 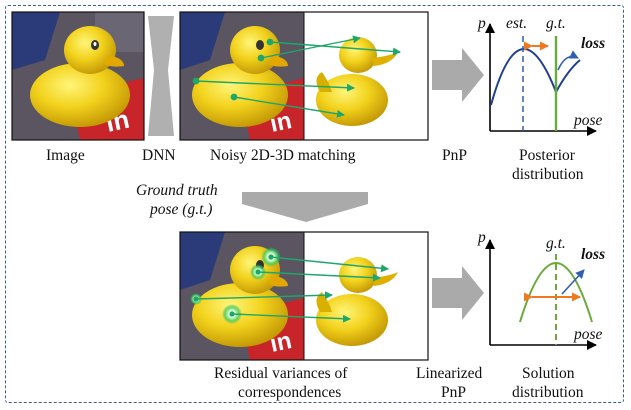 I want to click on posterior-loss-label: loss, so click(x=593, y=43).